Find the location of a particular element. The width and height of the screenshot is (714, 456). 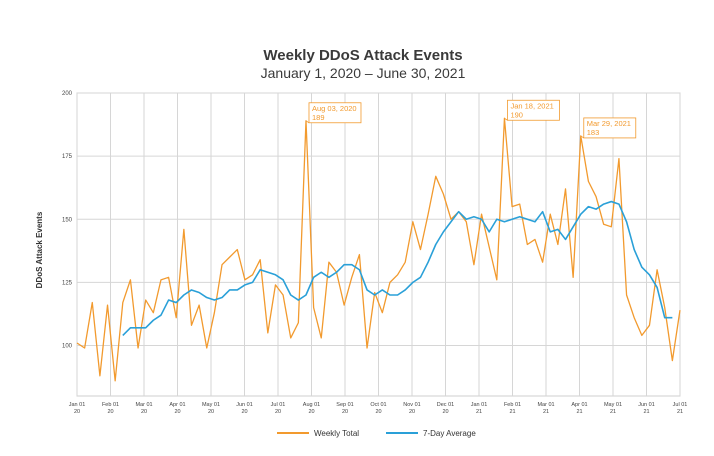

annotation-date: Aug 03, 2020 is located at coordinates (334, 108).